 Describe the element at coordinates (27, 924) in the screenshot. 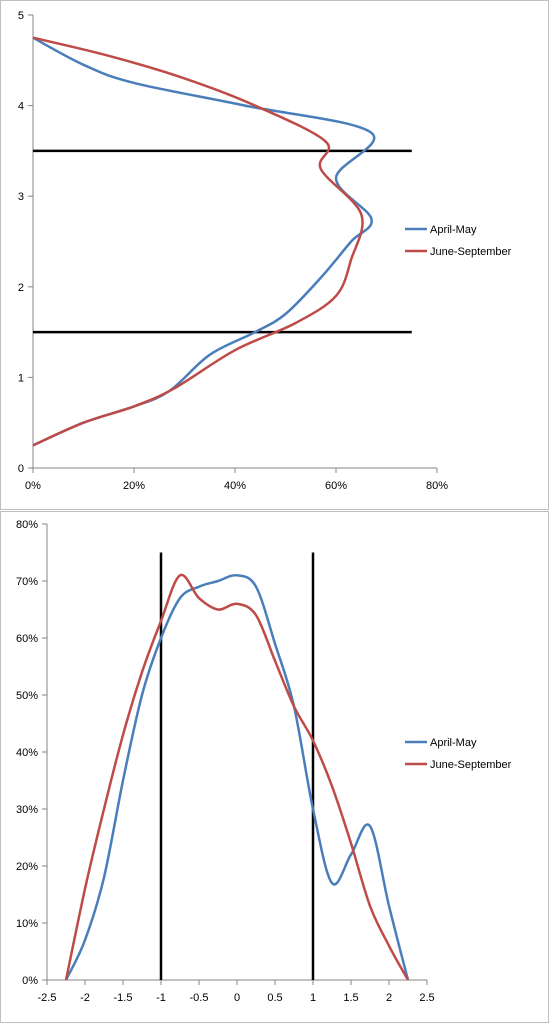

I see `y-tick-label: 10%` at that location.